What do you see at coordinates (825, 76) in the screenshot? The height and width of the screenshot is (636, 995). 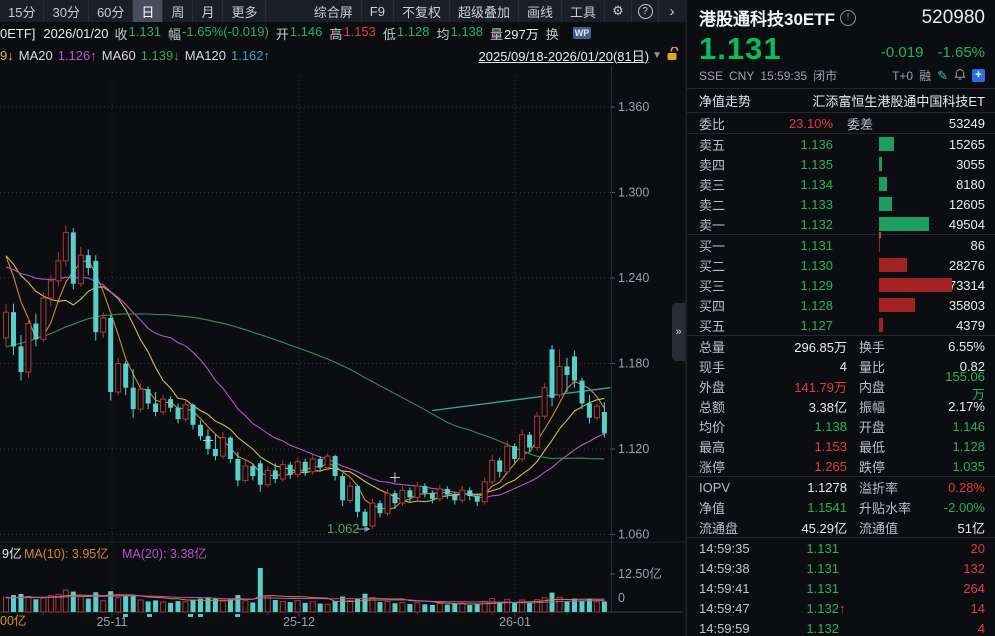 I see `market-status: 闭市` at bounding box center [825, 76].